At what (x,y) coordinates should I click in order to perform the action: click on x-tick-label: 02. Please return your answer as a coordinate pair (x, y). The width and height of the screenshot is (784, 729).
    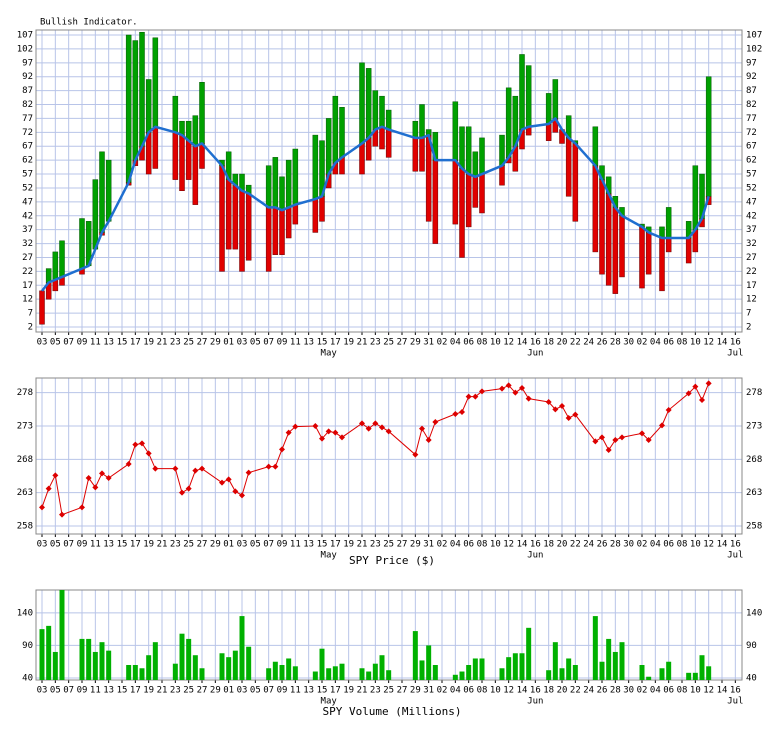
    Looking at the image, I should click on (642, 691).